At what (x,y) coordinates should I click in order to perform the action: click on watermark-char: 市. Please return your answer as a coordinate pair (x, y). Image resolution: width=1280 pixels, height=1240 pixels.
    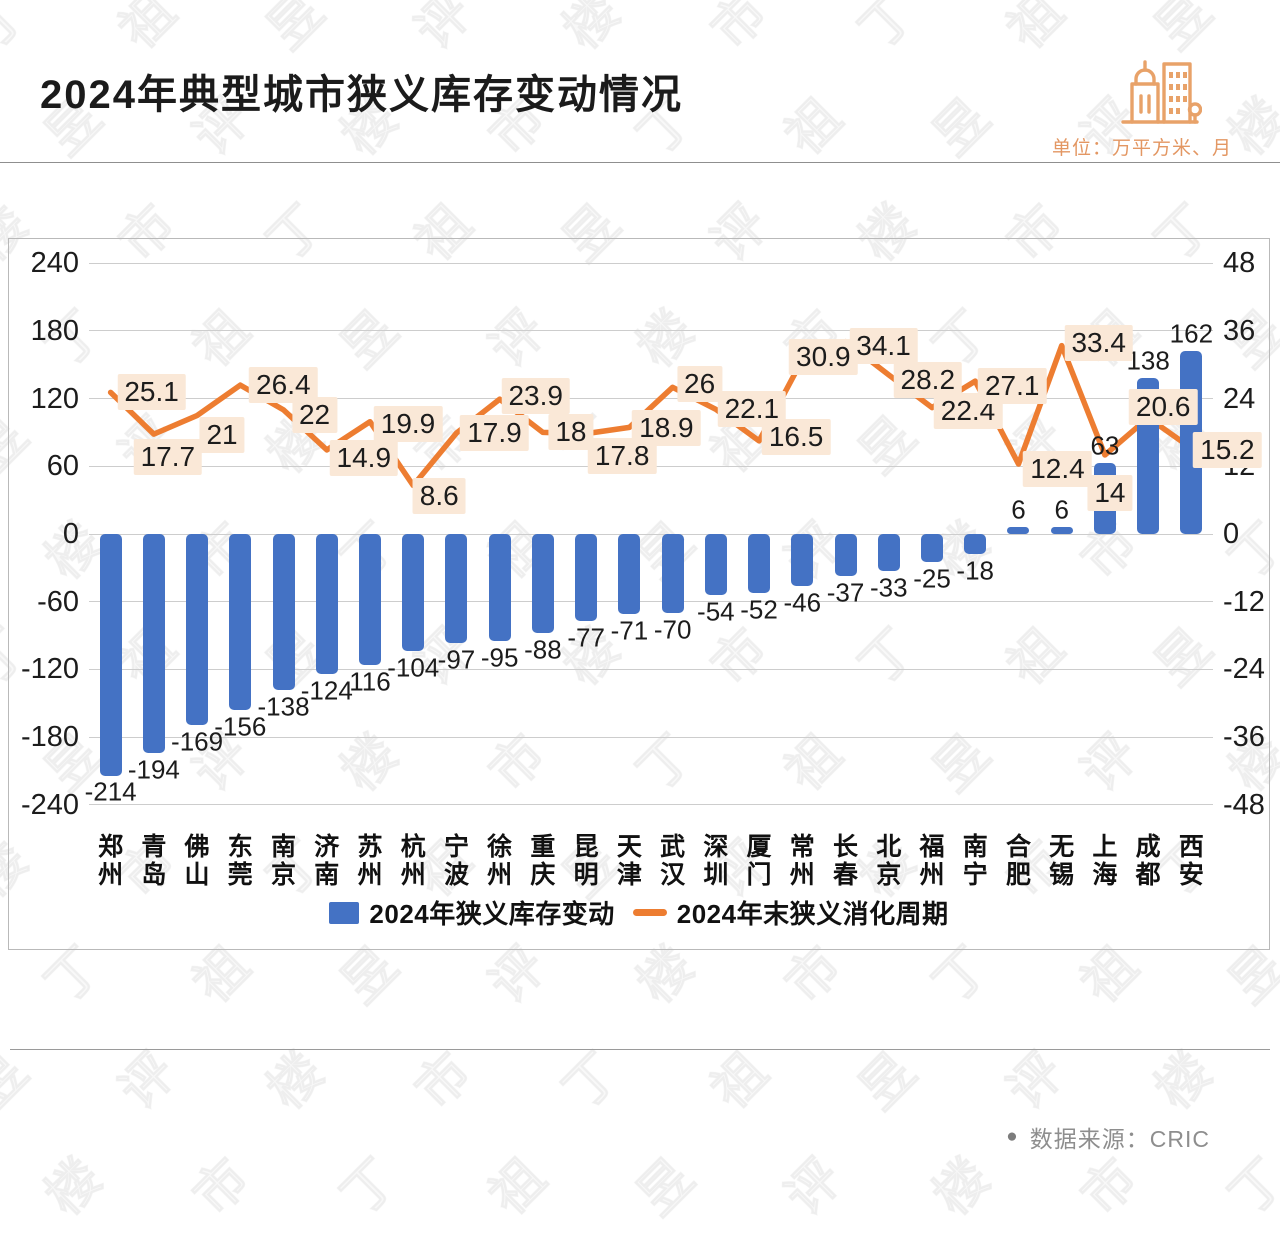
    Looking at the image, I should click on (740, 30).